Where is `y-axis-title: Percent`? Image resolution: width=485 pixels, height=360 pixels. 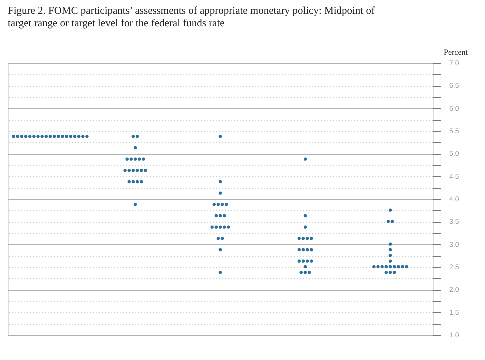
y-axis-title: Percent is located at coordinates (456, 52).